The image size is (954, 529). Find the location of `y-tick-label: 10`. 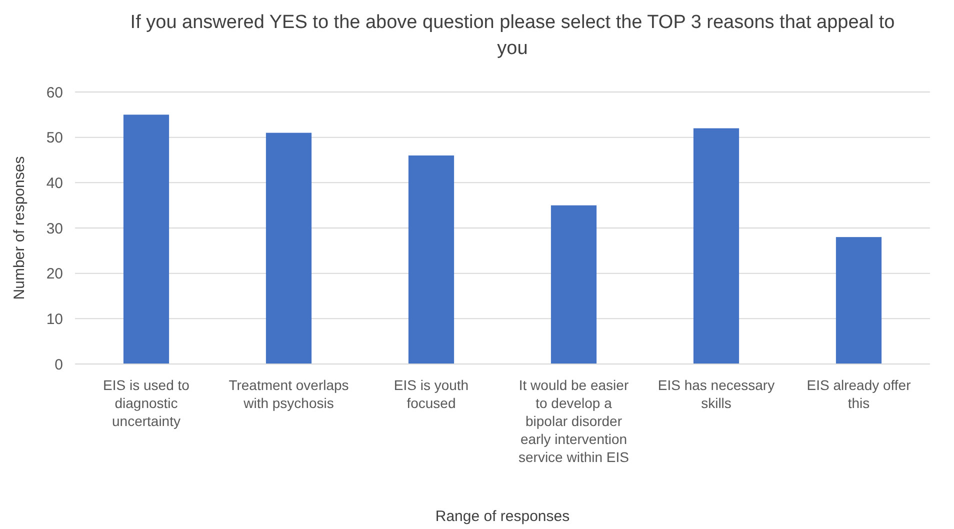

y-tick-label: 10 is located at coordinates (54, 319).